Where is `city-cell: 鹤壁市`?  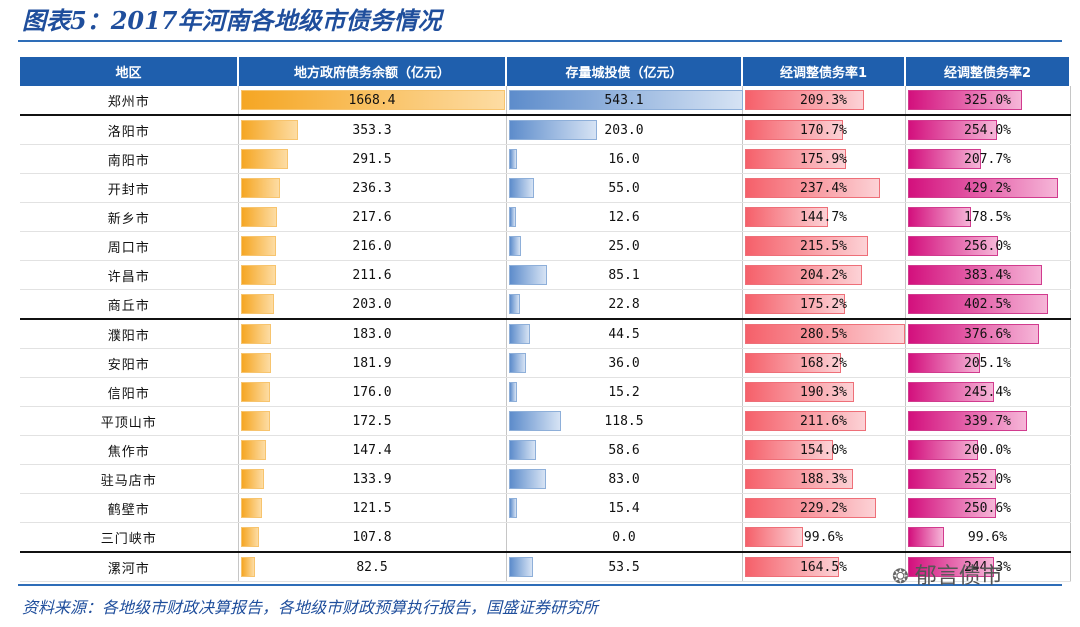
city-cell: 鹤壁市 is located at coordinates (129, 508).